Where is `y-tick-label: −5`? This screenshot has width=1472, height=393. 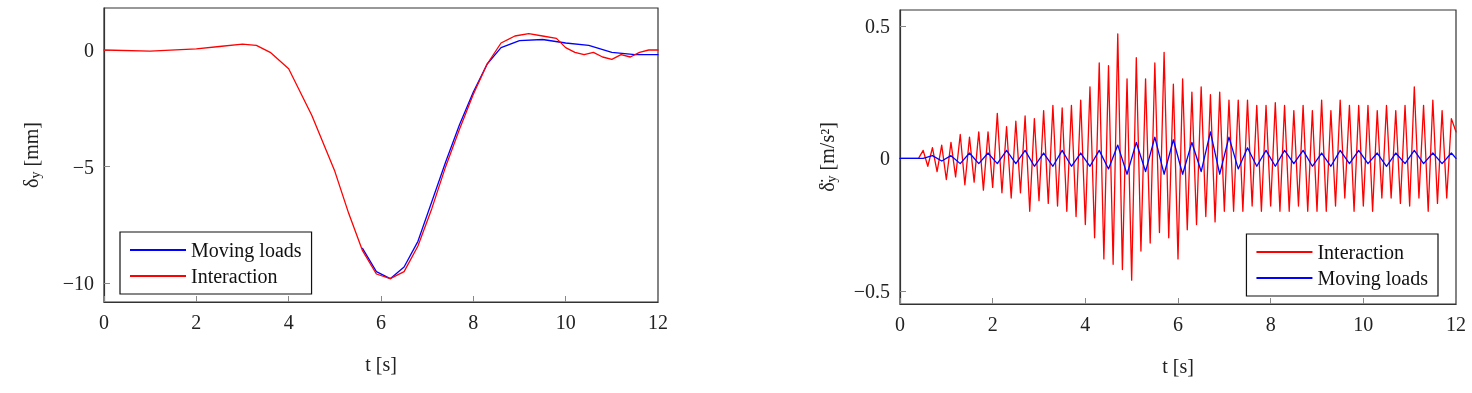 y-tick-label: −5 is located at coordinates (83, 166).